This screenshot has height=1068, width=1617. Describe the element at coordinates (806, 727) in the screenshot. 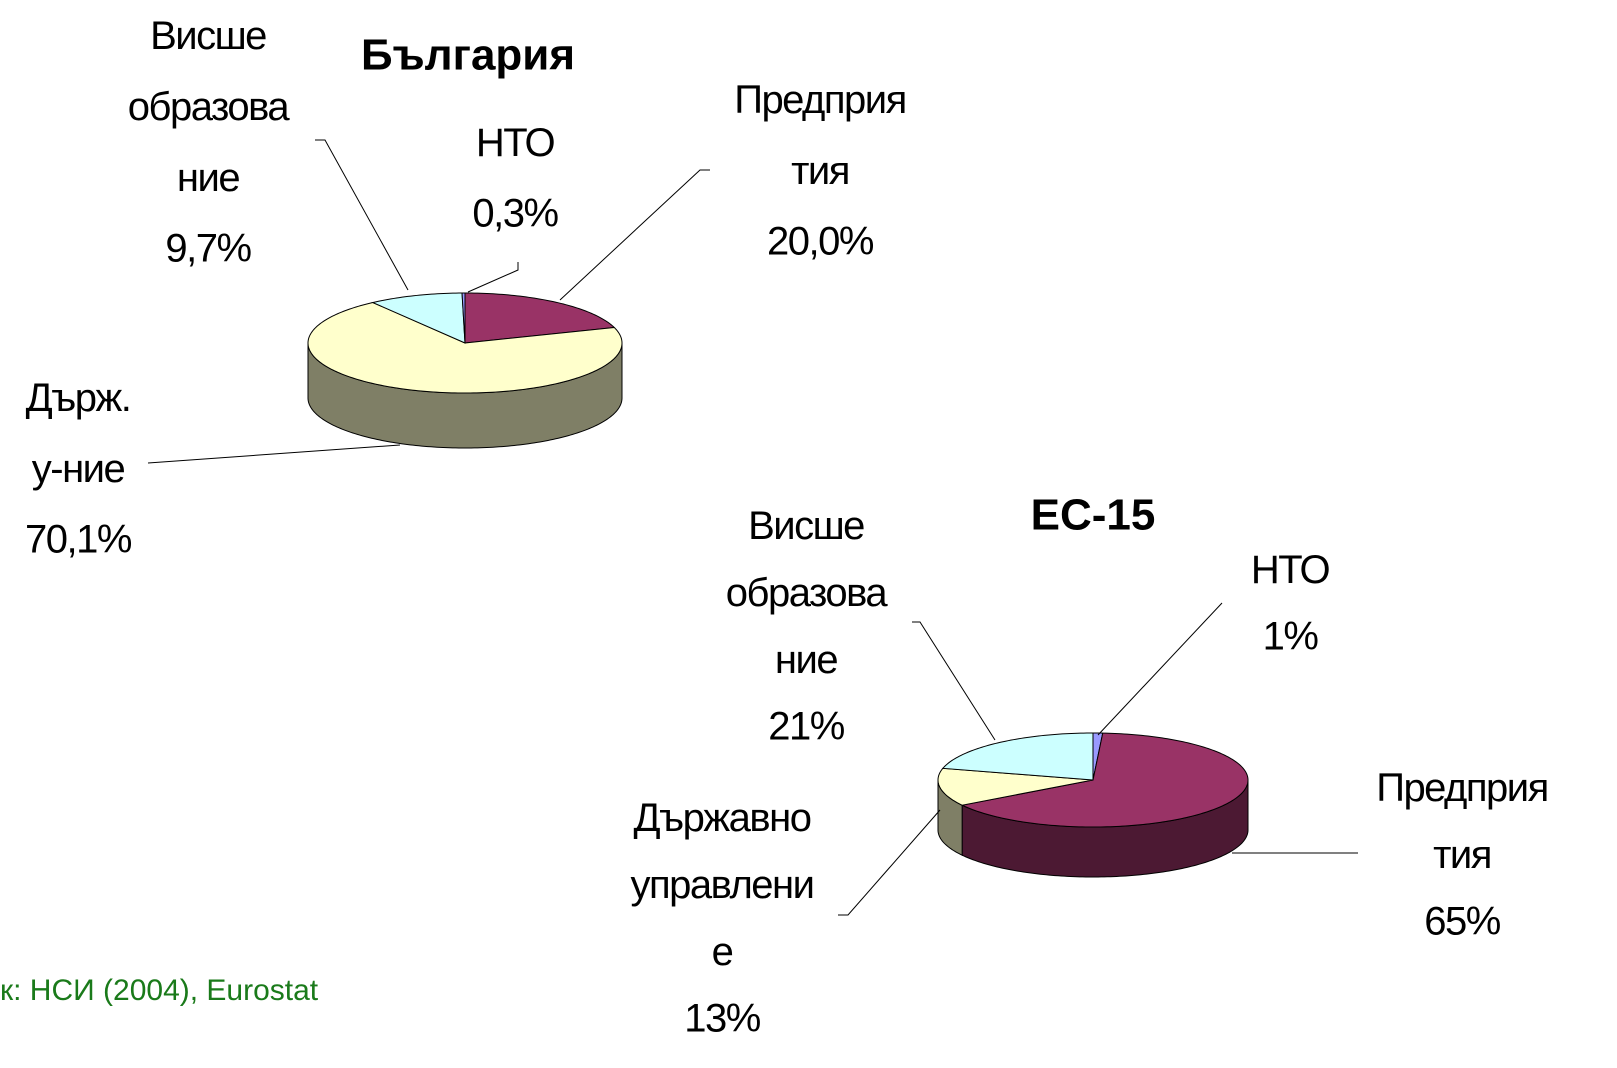

I see `slice-value-label: 21%` at that location.